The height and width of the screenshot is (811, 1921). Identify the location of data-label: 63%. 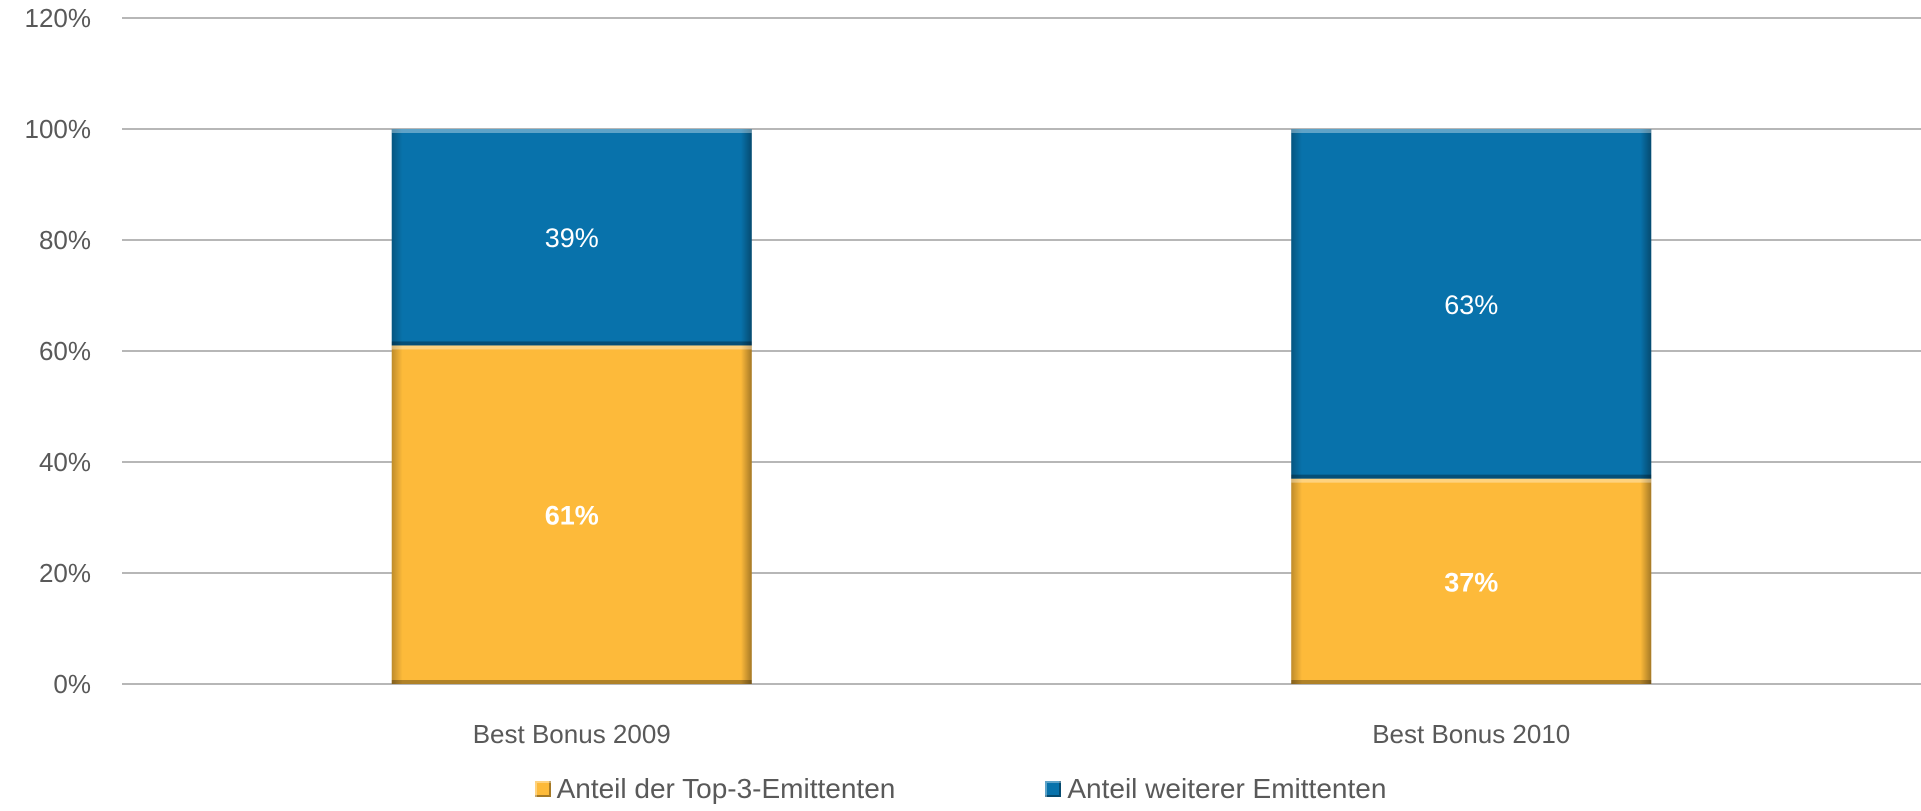
(1471, 305).